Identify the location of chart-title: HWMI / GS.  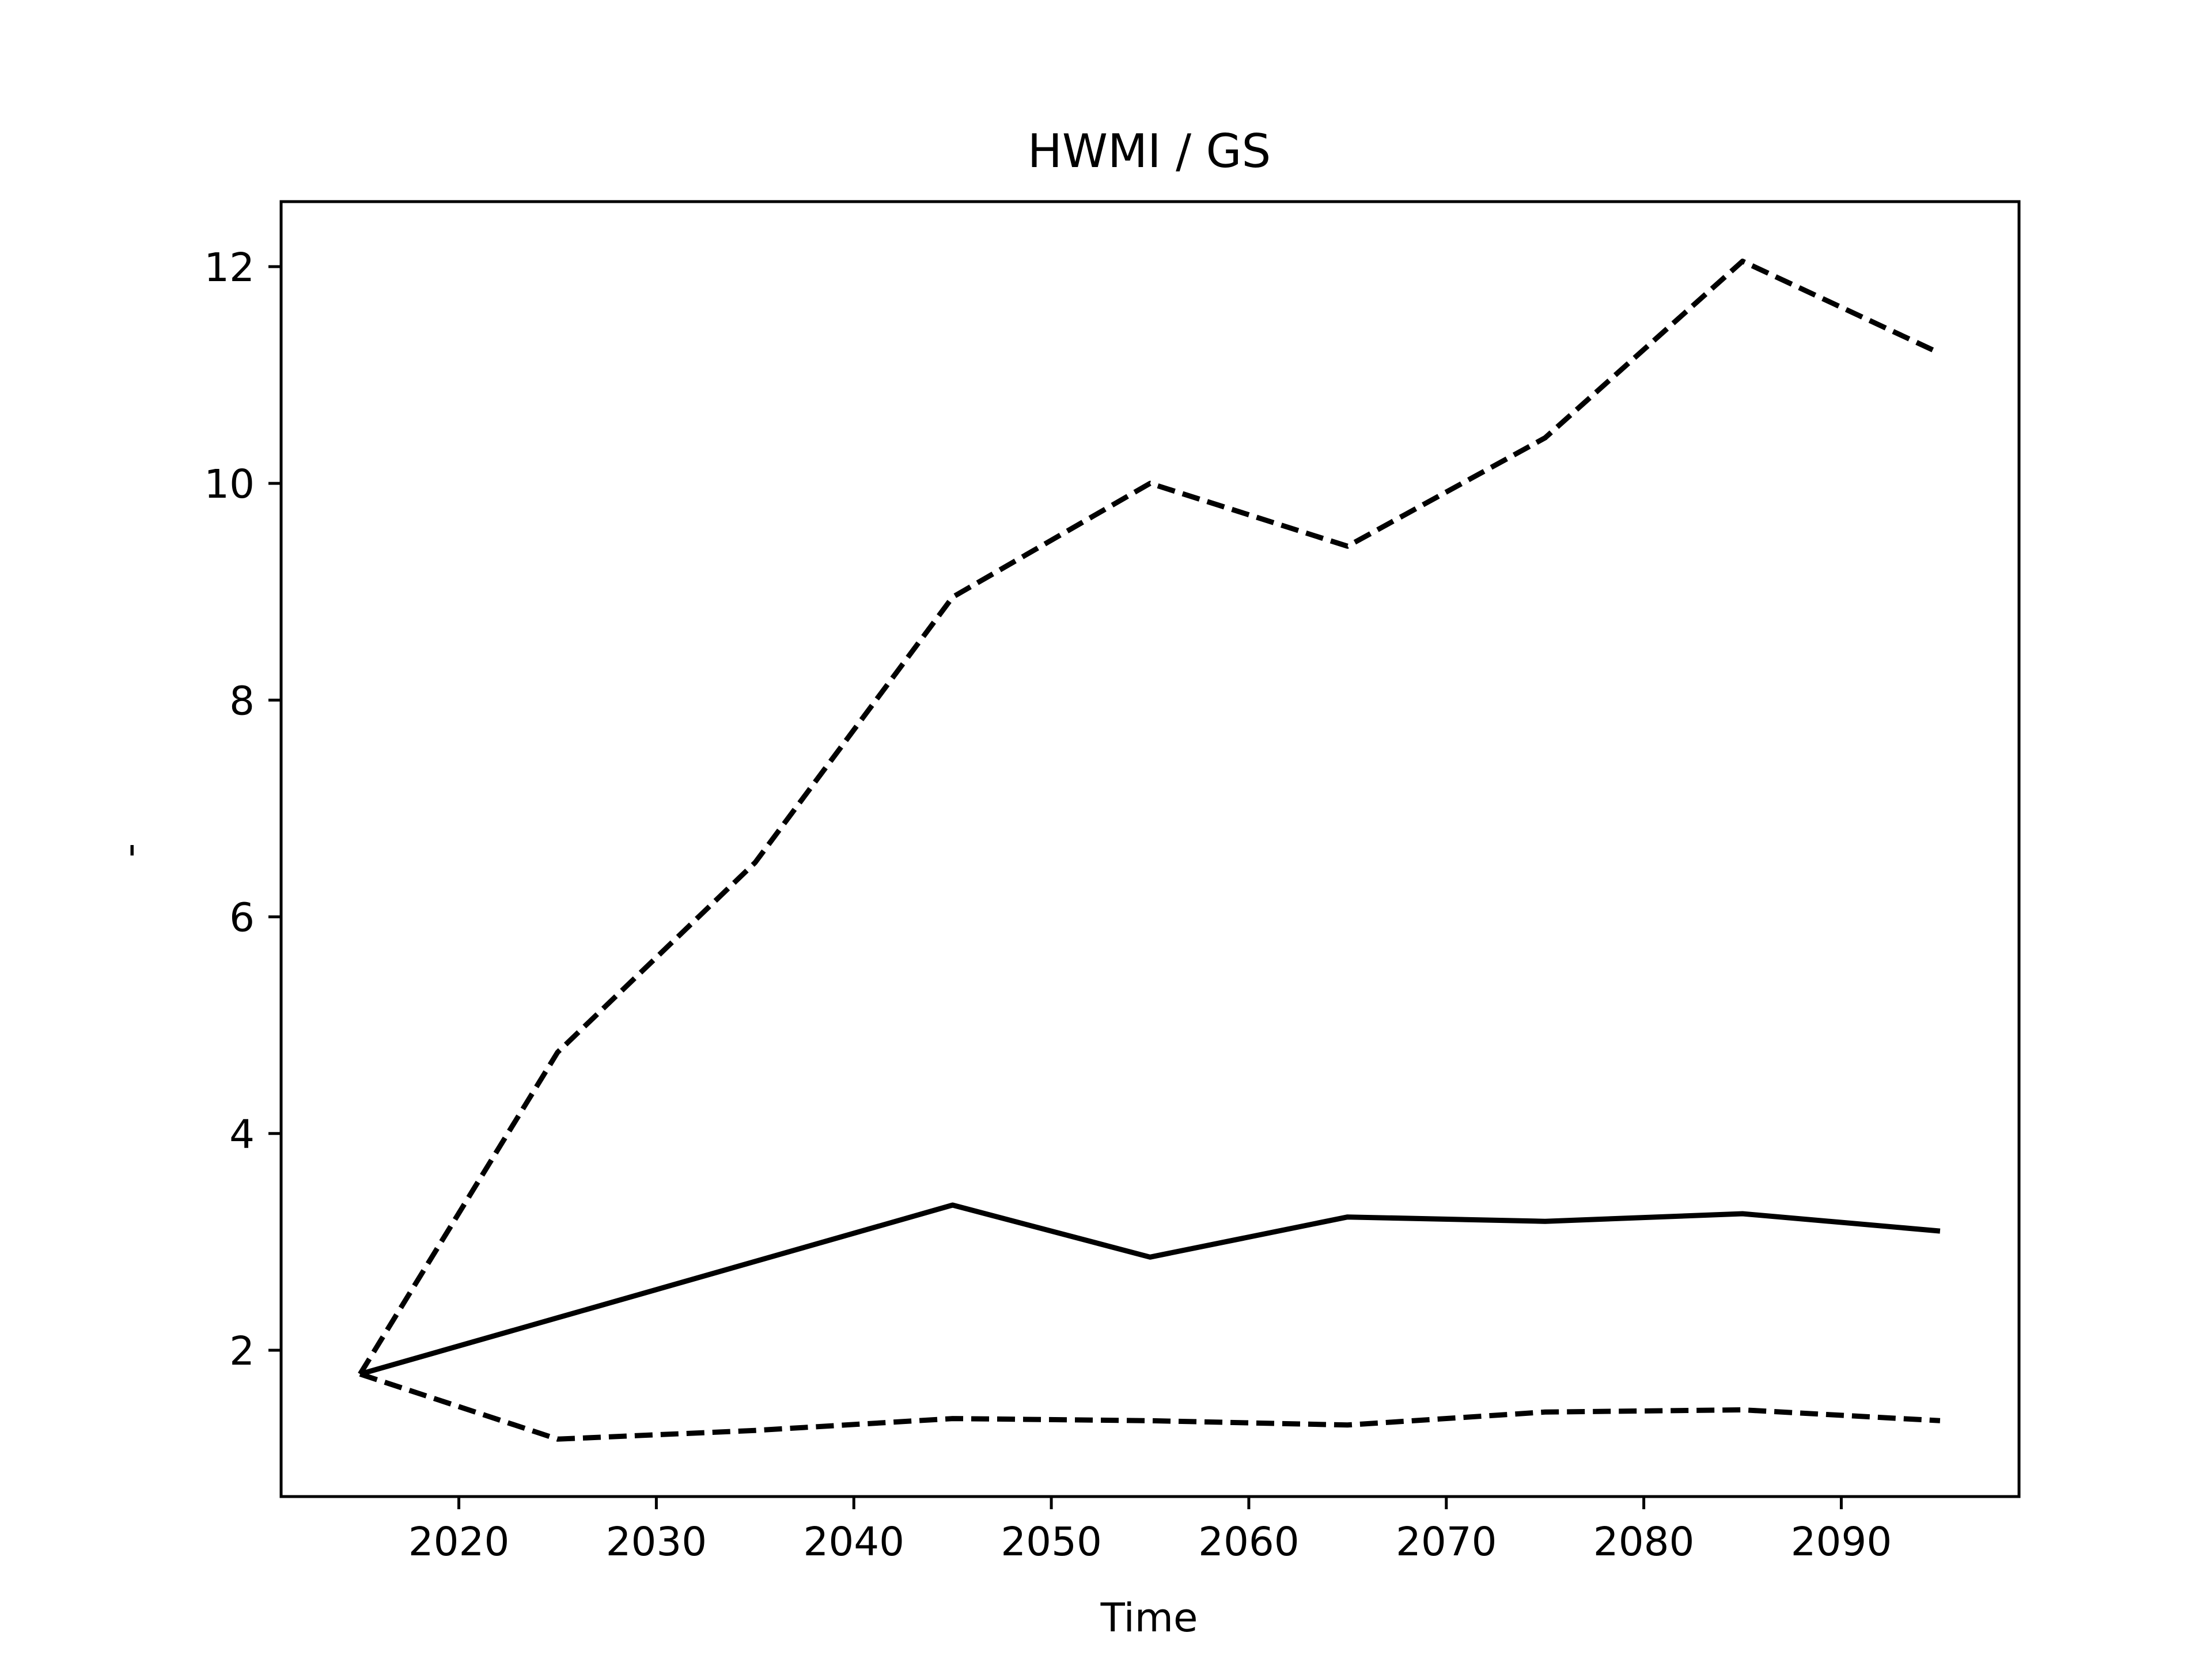
(1149, 151).